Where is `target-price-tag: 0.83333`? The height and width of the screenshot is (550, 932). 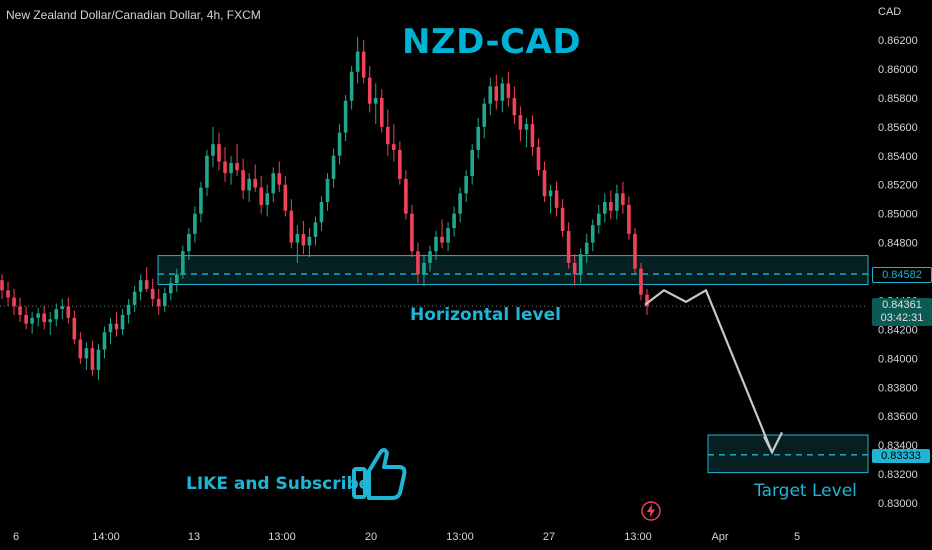
target-price-tag: 0.83333 is located at coordinates (901, 456).